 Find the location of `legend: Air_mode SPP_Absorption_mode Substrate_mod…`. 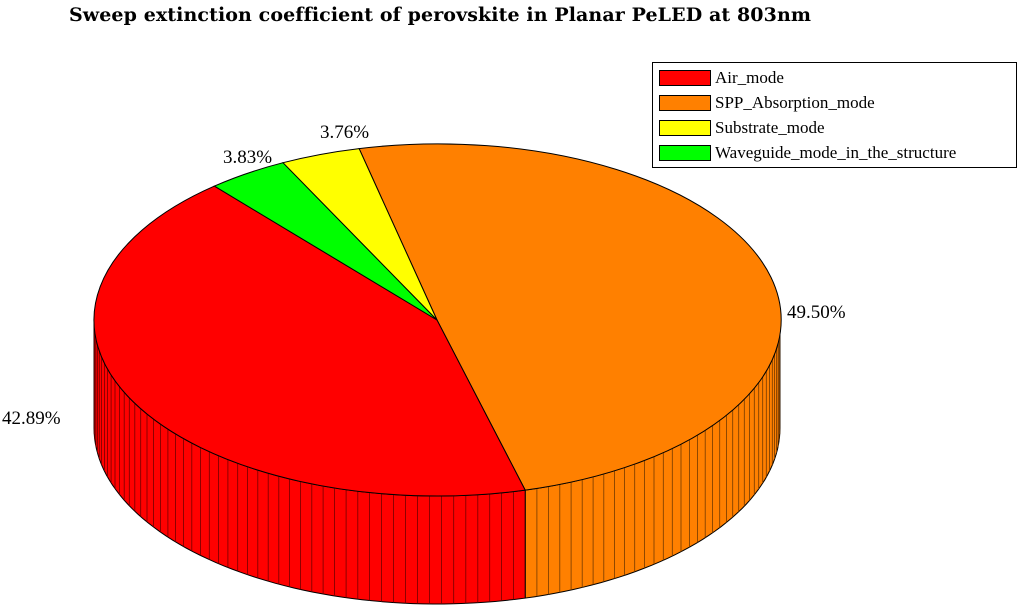

legend: Air_mode SPP_Absorption_mode Substrate_mod… is located at coordinates (834, 115).